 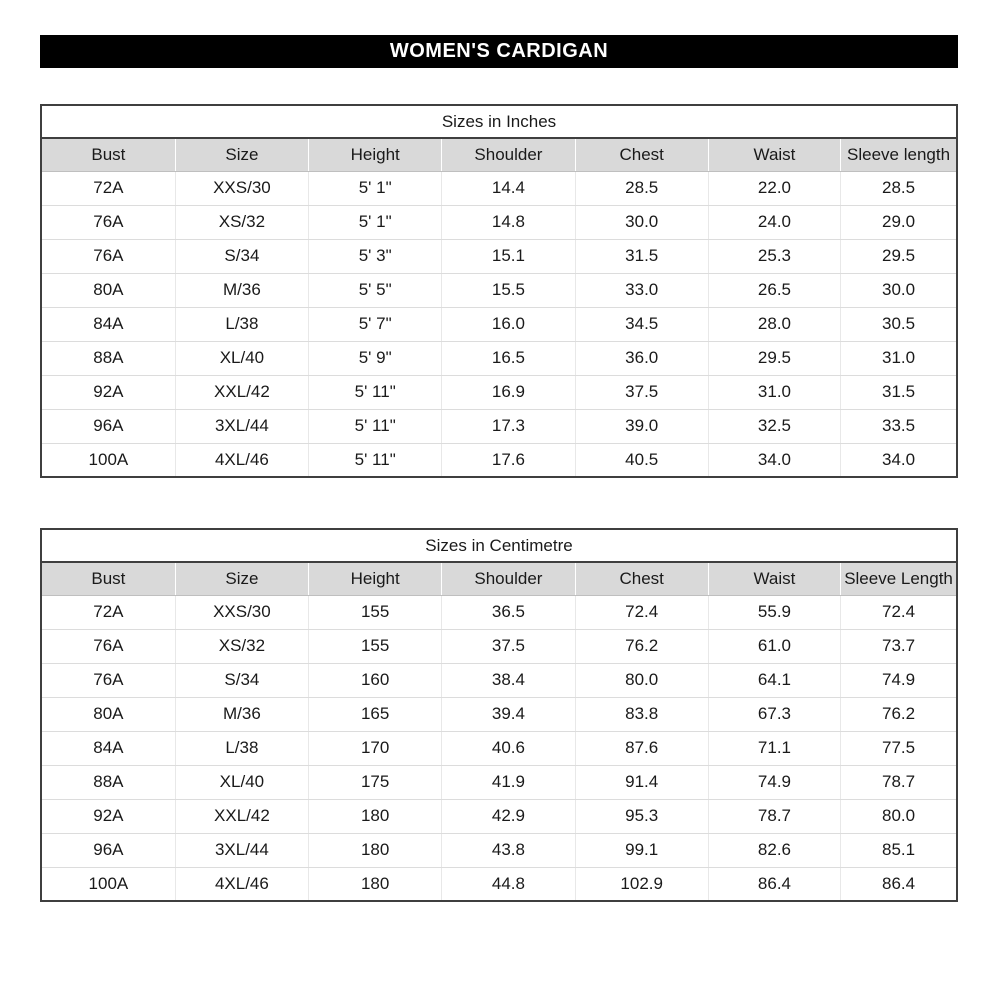 I want to click on table-cell: 72A, so click(x=108, y=612).